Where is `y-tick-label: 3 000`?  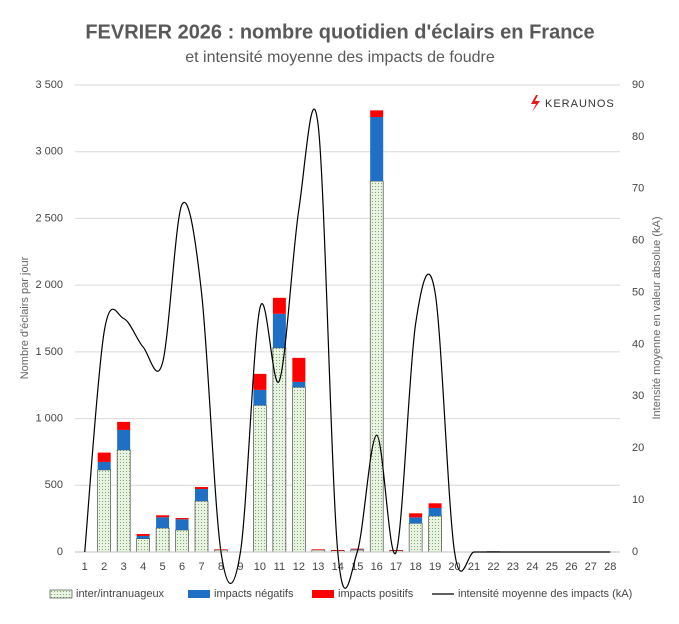
y-tick-label: 3 000 is located at coordinates (49, 152).